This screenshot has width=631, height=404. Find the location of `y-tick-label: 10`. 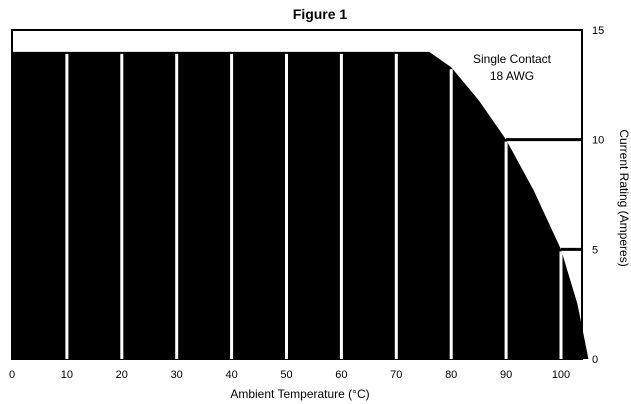

y-tick-label: 10 is located at coordinates (598, 141).